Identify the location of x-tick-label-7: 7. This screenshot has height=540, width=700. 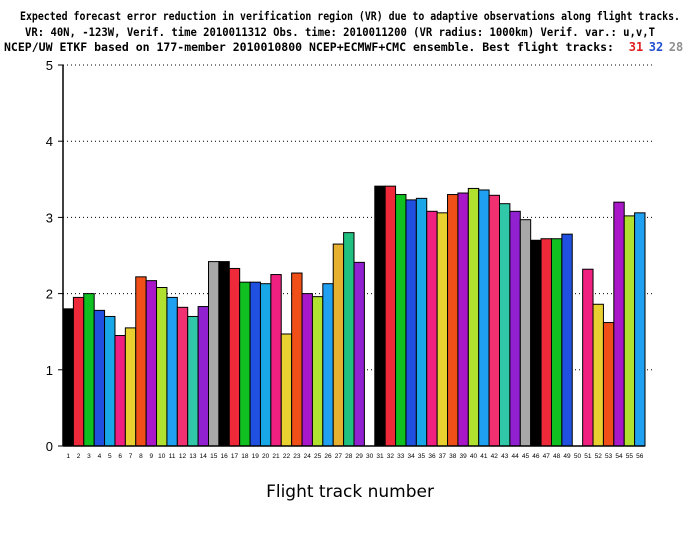
(131, 456).